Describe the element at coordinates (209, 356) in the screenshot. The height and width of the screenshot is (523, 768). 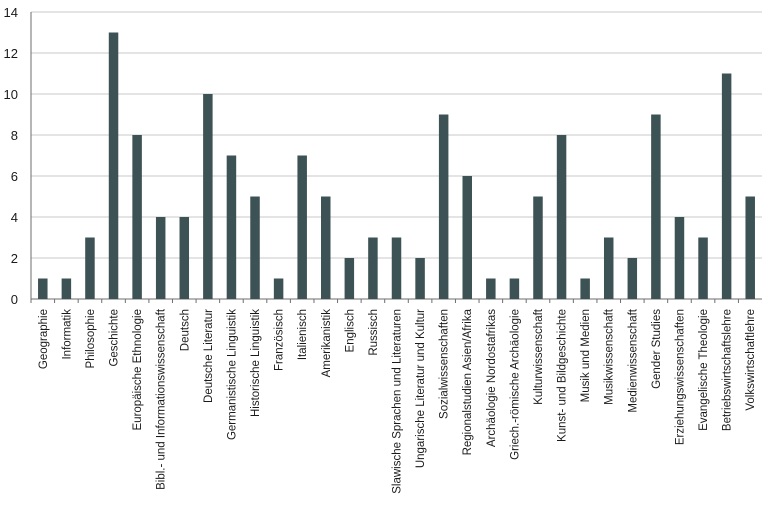
I see `x-tick-label: Deutsche Literatur` at that location.